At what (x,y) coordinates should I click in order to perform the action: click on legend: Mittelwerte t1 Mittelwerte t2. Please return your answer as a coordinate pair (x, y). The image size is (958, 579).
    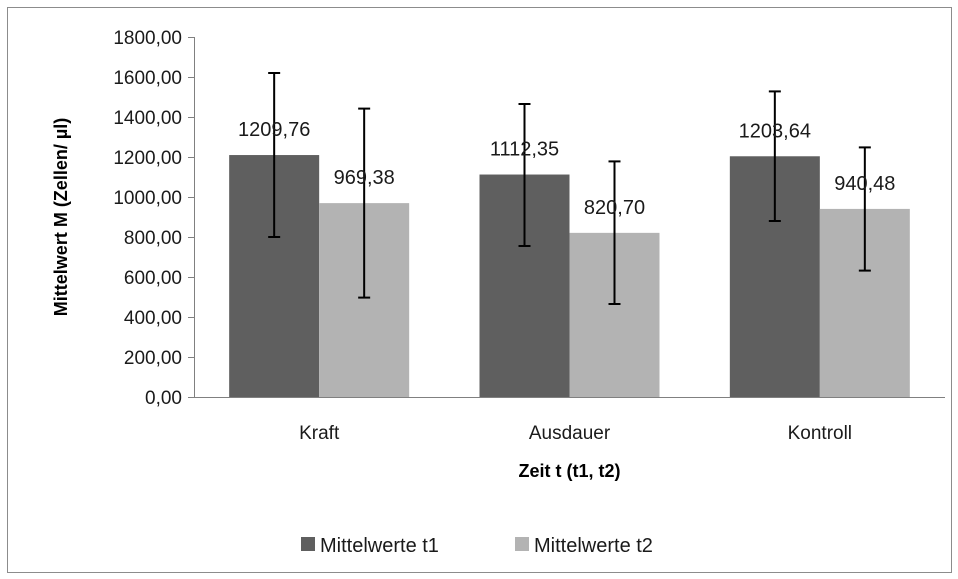
    Looking at the image, I should click on (477, 546).